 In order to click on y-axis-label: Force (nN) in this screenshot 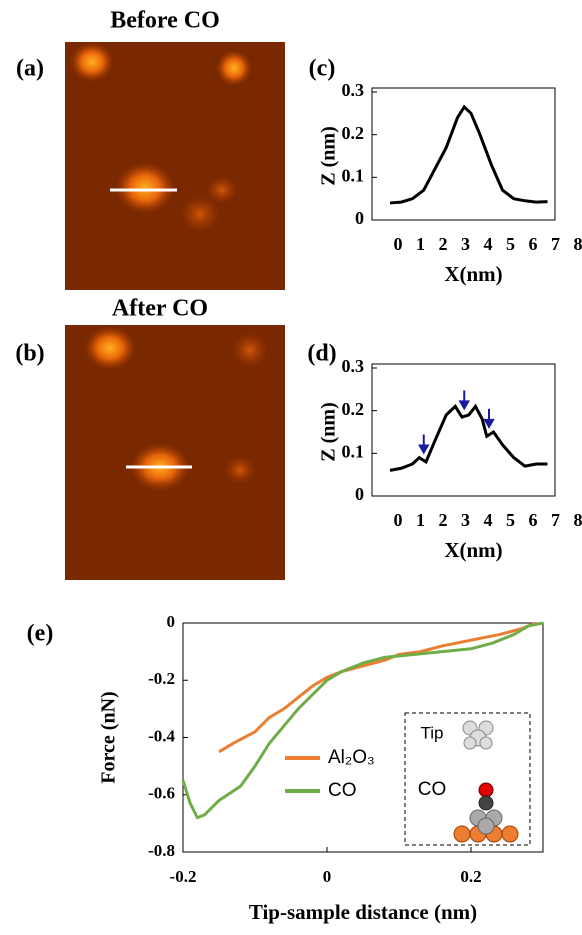, I will do `click(109, 737)`.